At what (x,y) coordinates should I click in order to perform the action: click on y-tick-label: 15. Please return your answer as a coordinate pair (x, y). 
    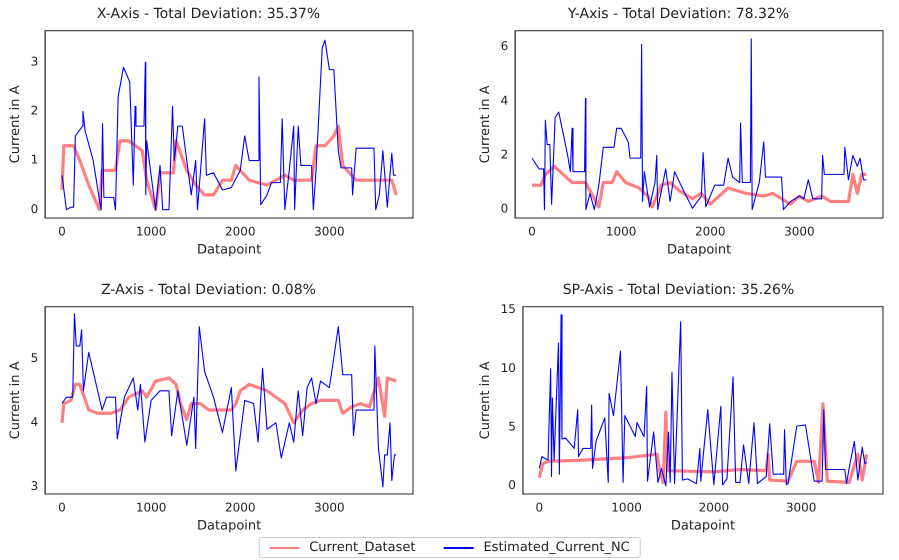
    Looking at the image, I should click on (508, 309).